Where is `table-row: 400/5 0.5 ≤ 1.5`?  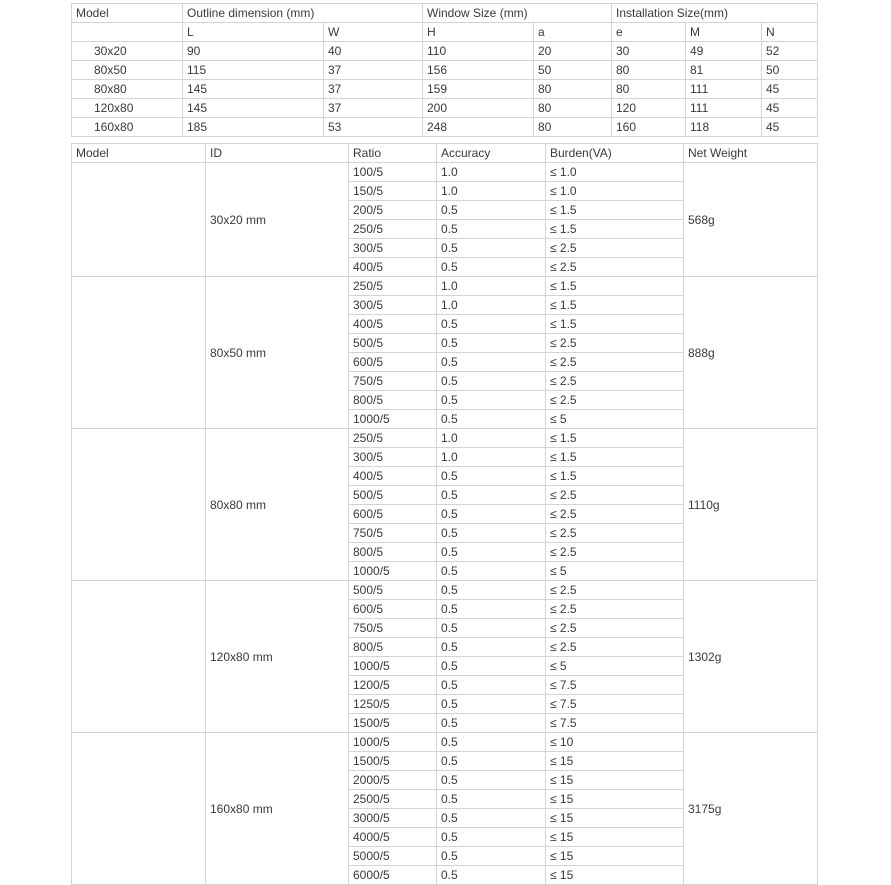 table-row: 400/5 0.5 ≤ 1.5 is located at coordinates (445, 324).